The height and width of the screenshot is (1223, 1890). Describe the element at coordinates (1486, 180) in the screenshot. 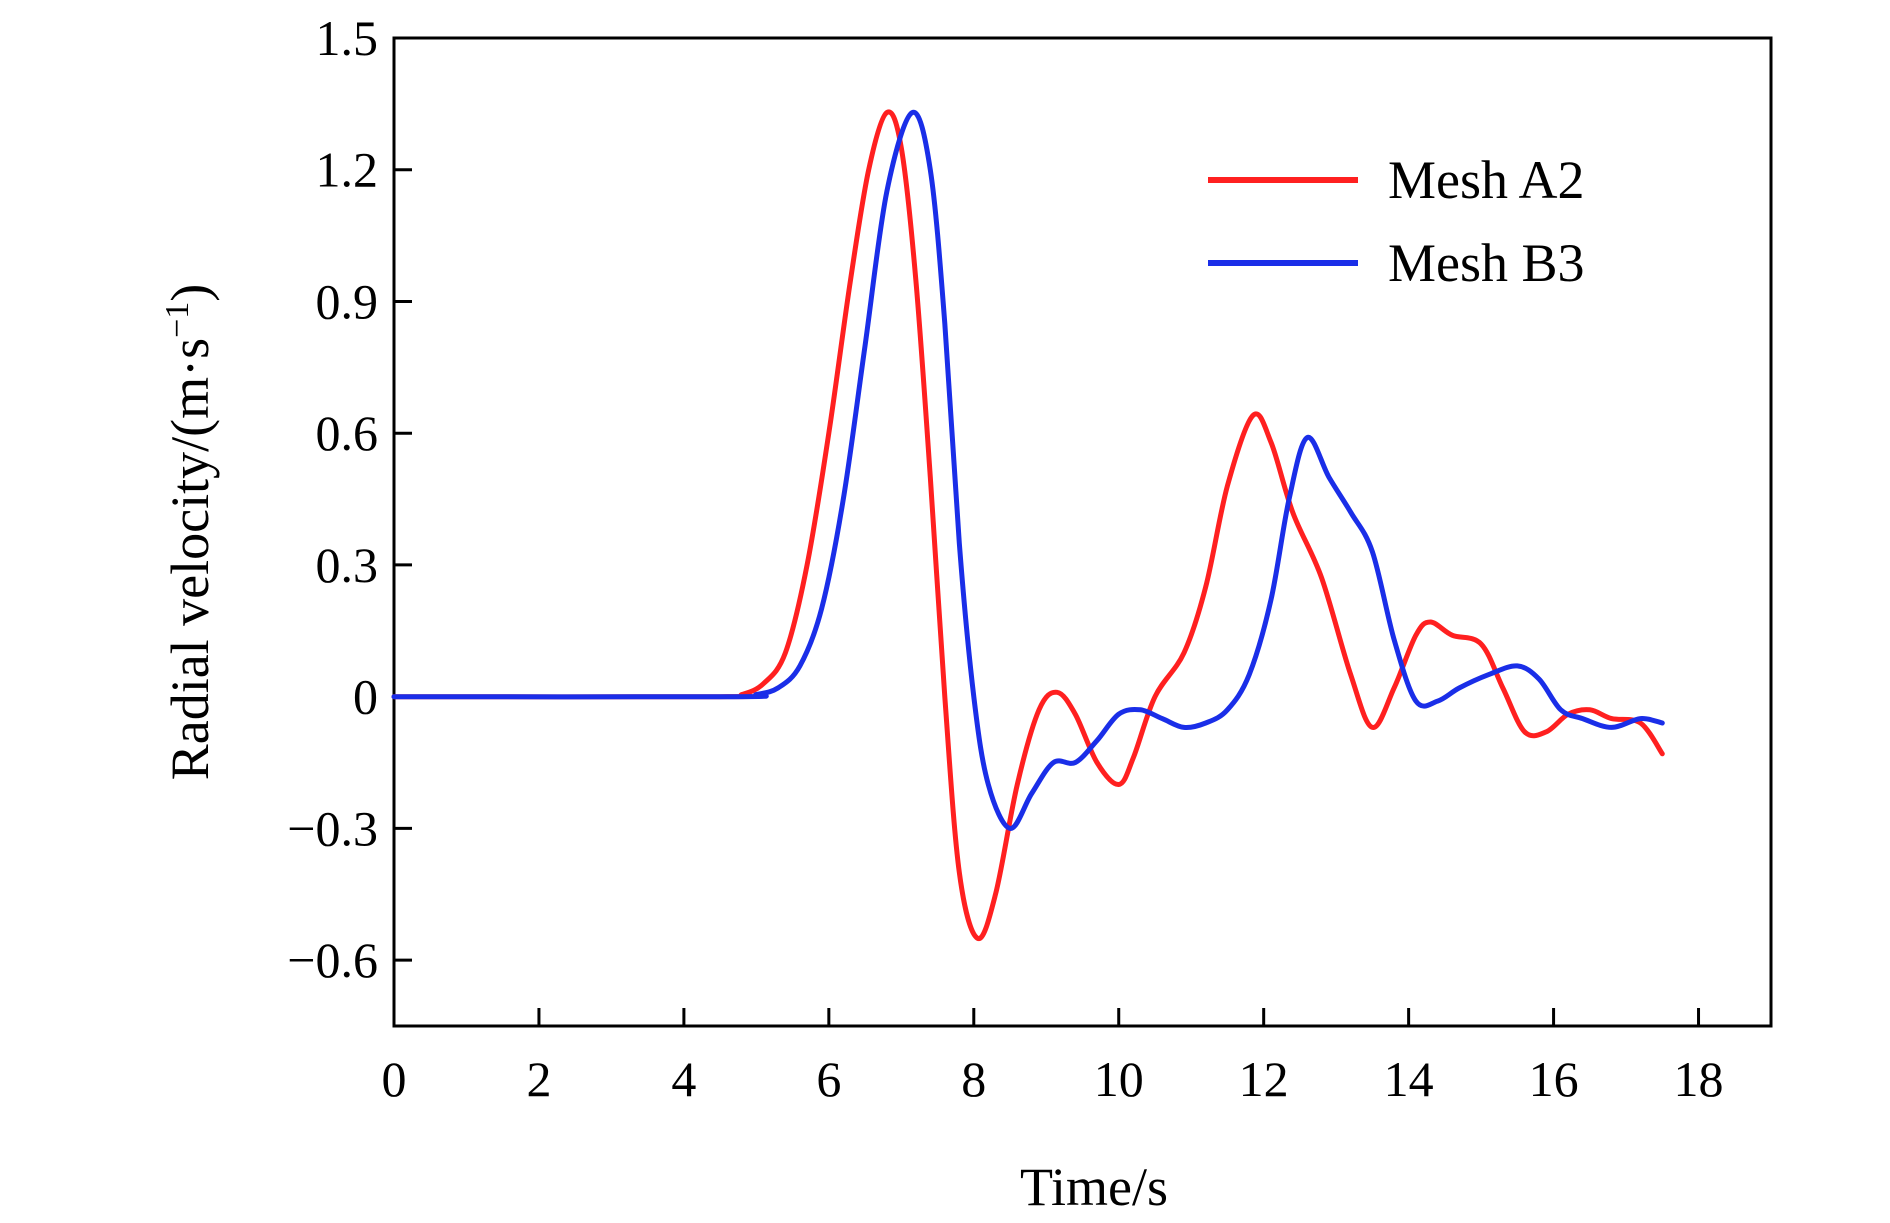

I see `legend-label: Mesh A2` at that location.